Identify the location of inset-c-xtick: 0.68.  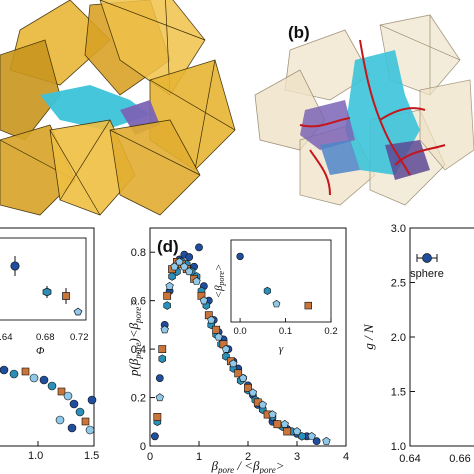
(45, 337).